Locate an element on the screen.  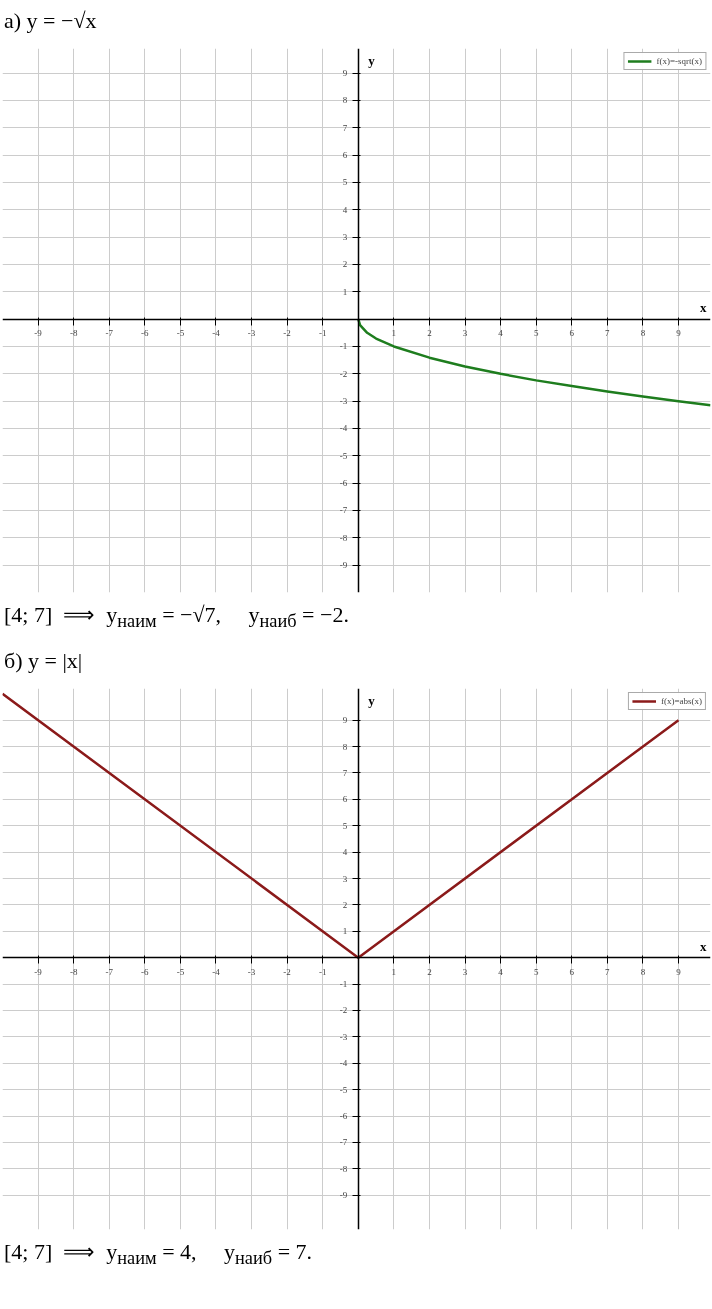
chart-title: б) y = |x| is located at coordinates (43, 661).